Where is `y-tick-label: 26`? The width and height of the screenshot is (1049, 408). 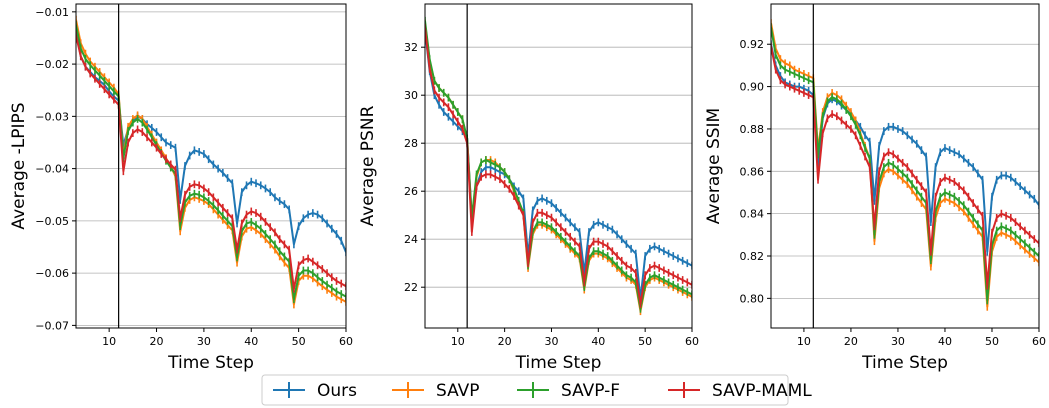 y-tick-label: 26 is located at coordinates (411, 191).